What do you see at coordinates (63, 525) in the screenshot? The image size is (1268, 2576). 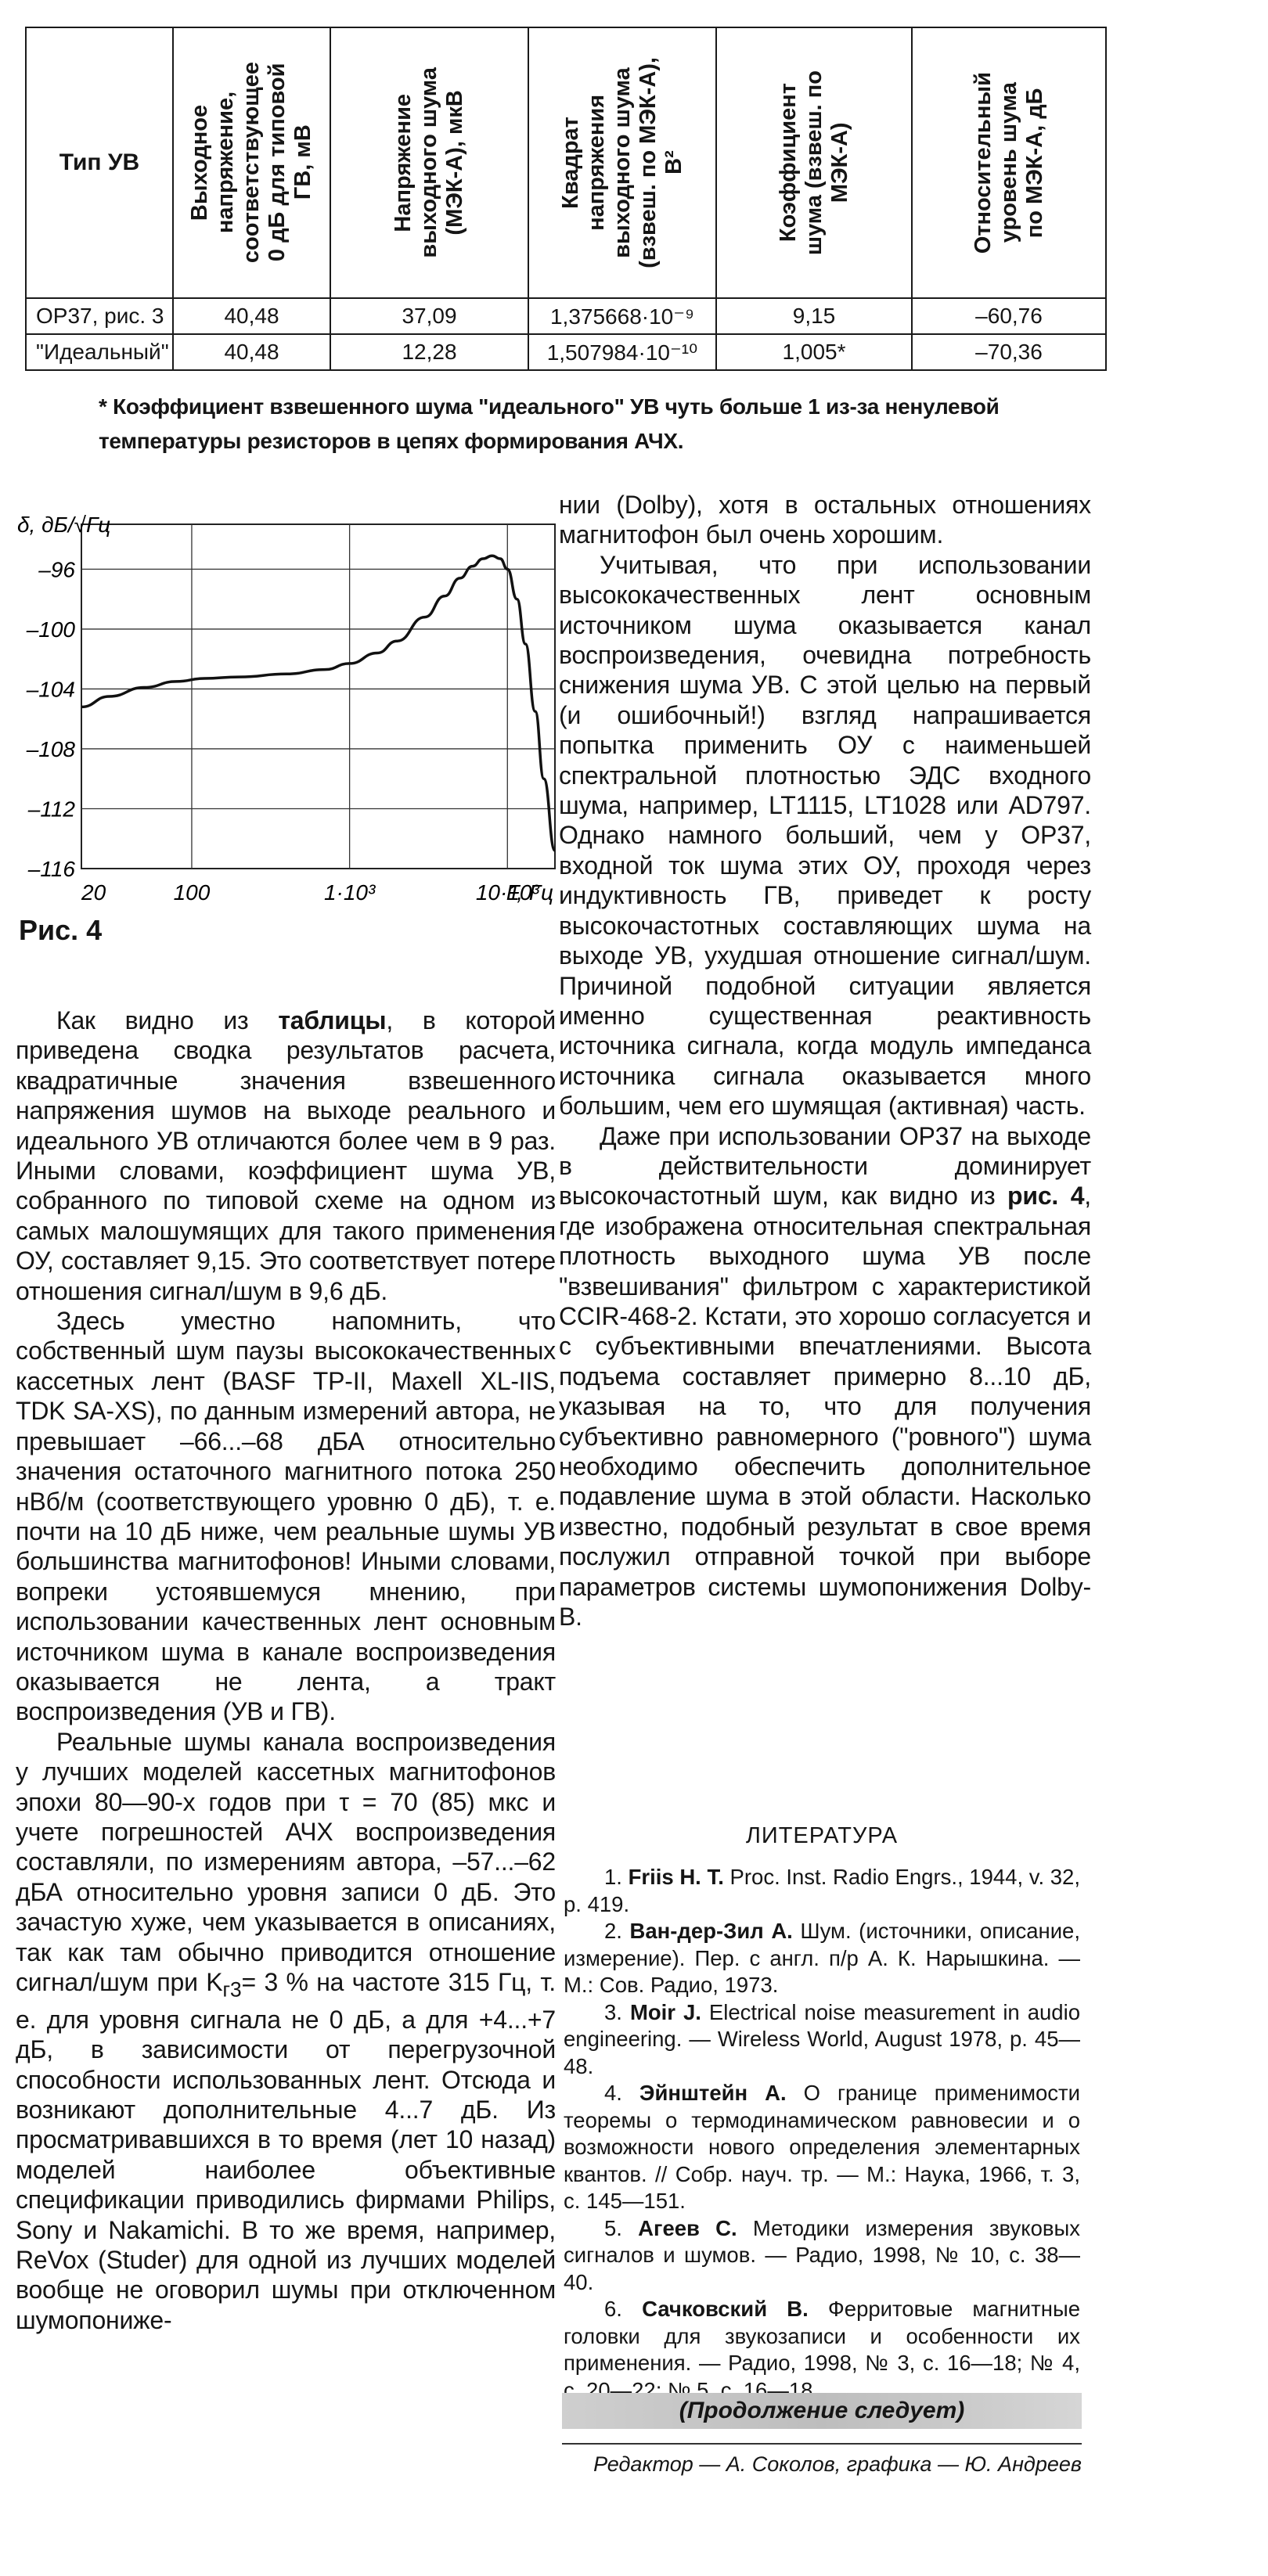 I see `y-axis-label: δ, дБ/√Гц` at bounding box center [63, 525].